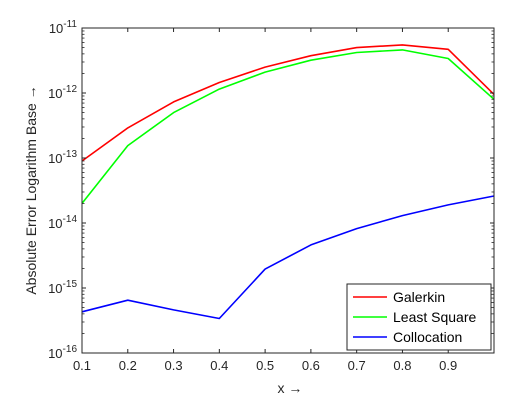 Image resolution: width=517 pixels, height=407 pixels. What do you see at coordinates (219, 365) in the screenshot?
I see `x-tick-label: 0.4` at bounding box center [219, 365].